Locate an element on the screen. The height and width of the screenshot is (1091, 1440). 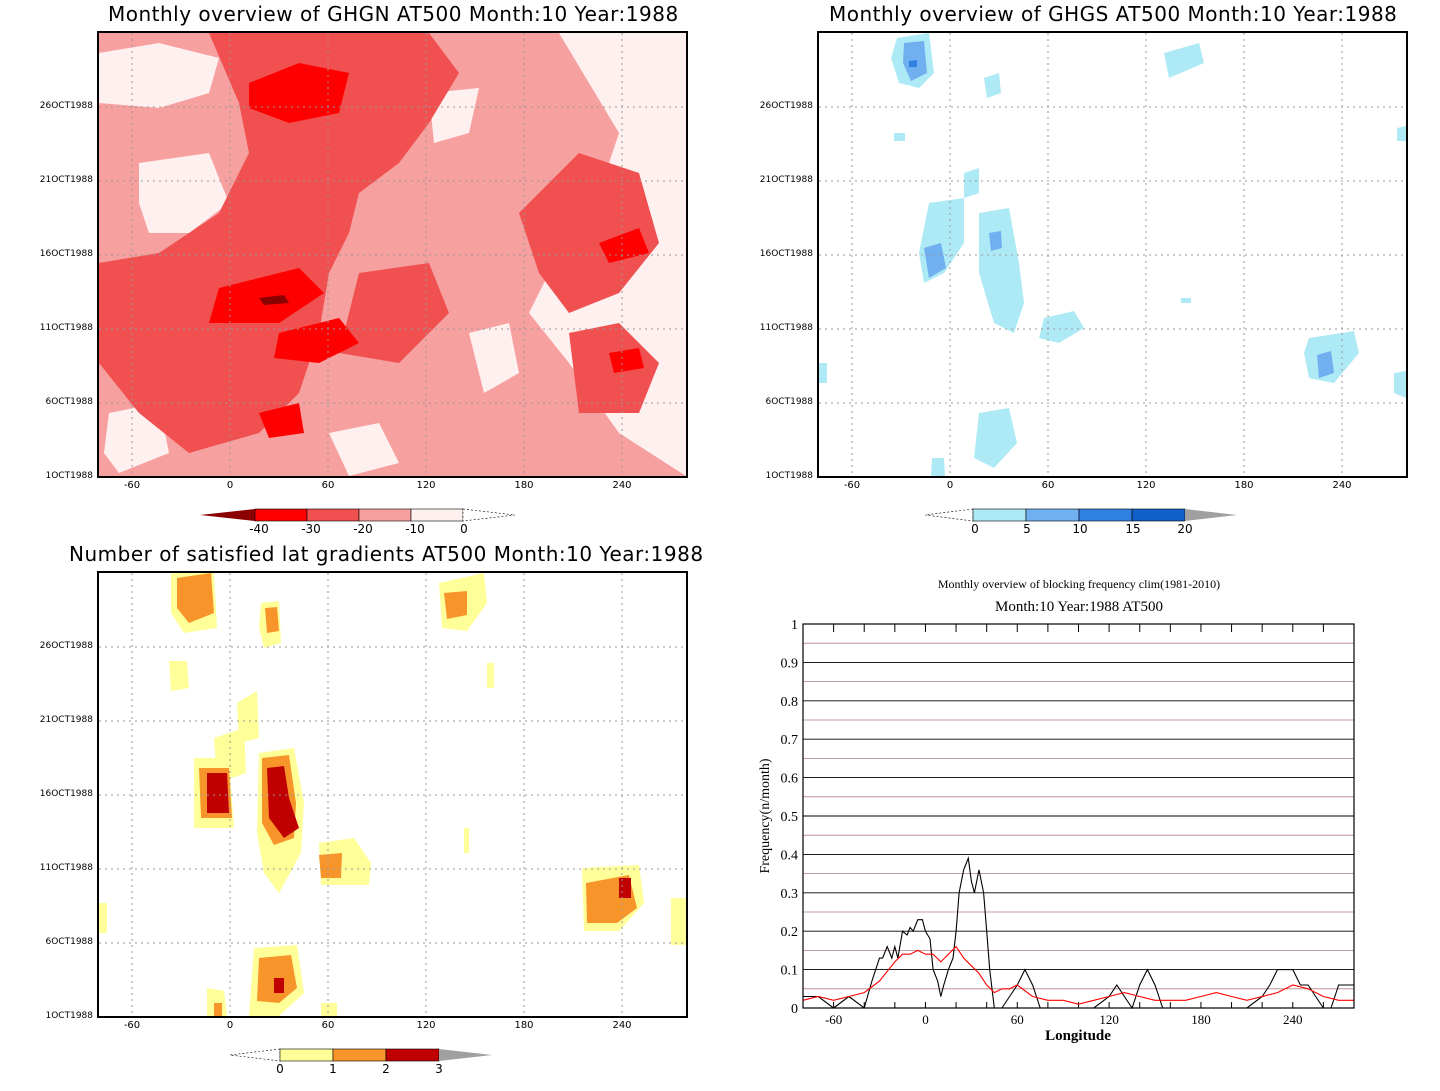
line-chart-xtick-label: 0 is located at coordinates (925, 1019).